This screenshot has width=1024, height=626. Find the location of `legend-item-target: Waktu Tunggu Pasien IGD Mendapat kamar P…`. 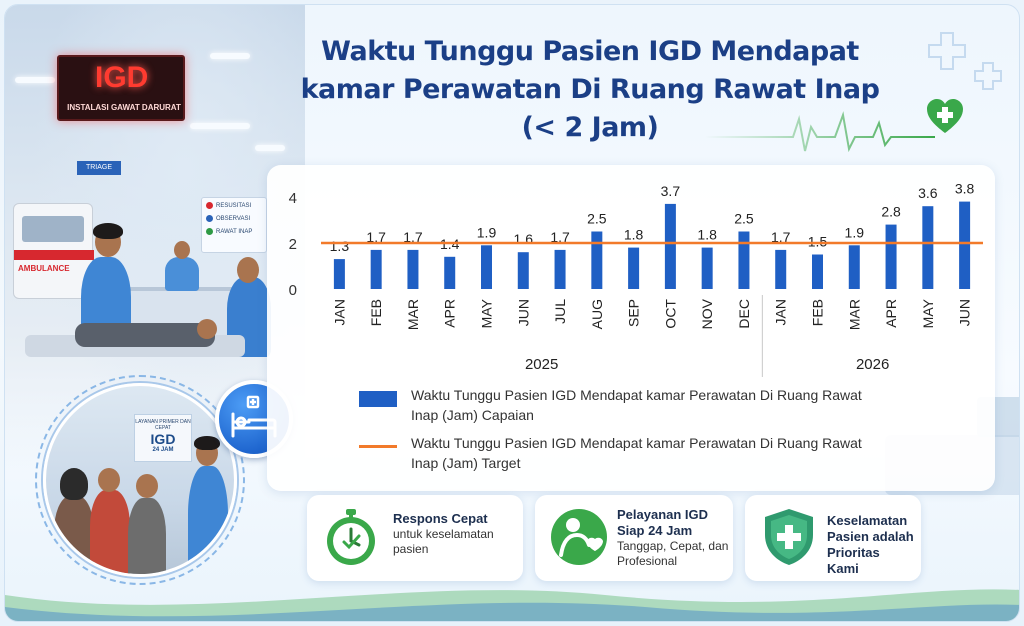

legend-item-target: Waktu Tunggu Pasien IGD Mendapat kamar P… is located at coordinates (620, 453).